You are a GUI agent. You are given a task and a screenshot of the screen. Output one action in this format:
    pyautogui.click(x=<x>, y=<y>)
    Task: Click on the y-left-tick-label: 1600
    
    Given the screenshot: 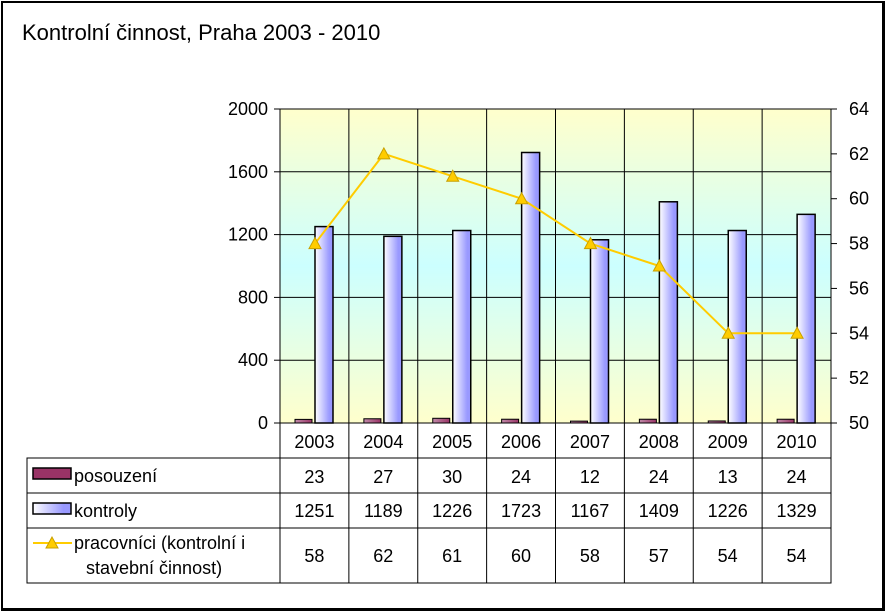 What is the action you would take?
    pyautogui.click(x=248, y=172)
    